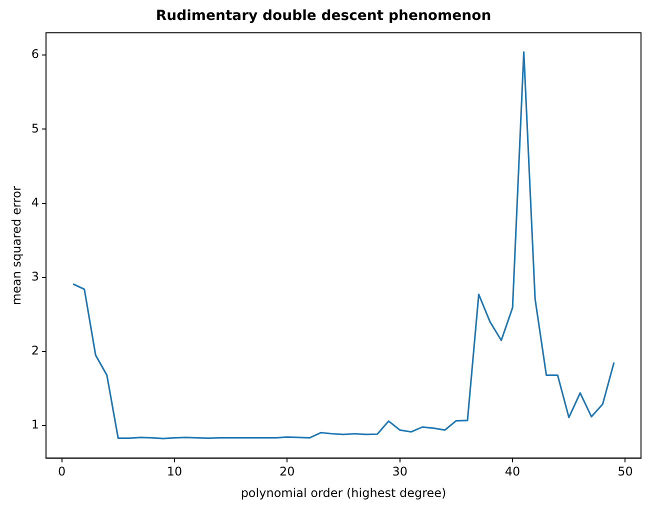 This screenshot has width=649, height=509. Describe the element at coordinates (343, 493) in the screenshot. I see `x-axis-title: polynomial order (highest degree)` at that location.